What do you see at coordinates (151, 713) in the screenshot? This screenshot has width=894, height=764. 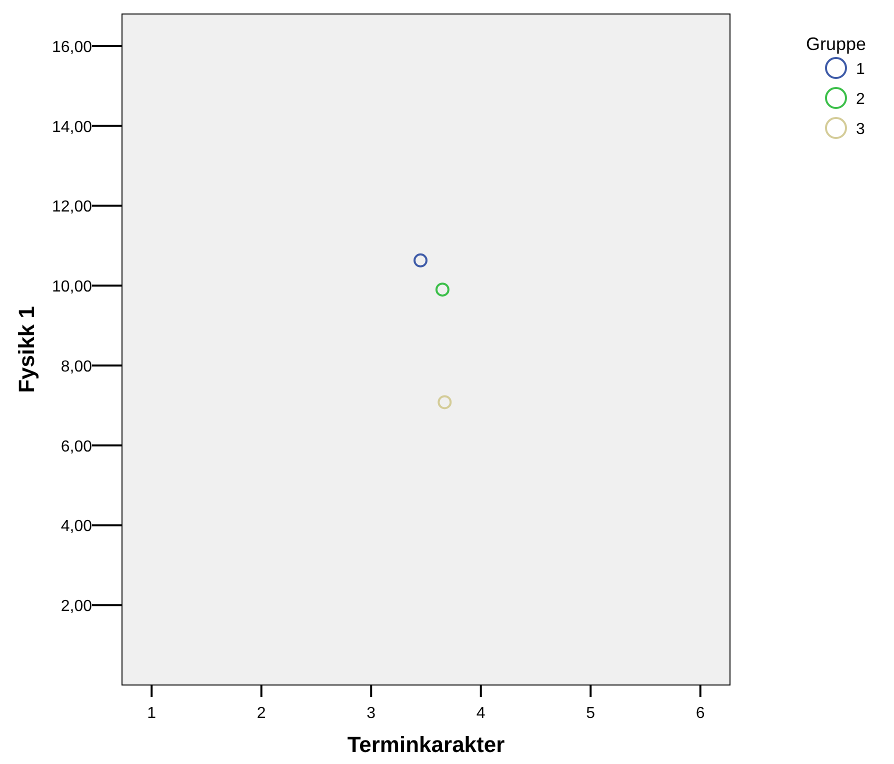 I see `x-tick-label: 1` at bounding box center [151, 713].